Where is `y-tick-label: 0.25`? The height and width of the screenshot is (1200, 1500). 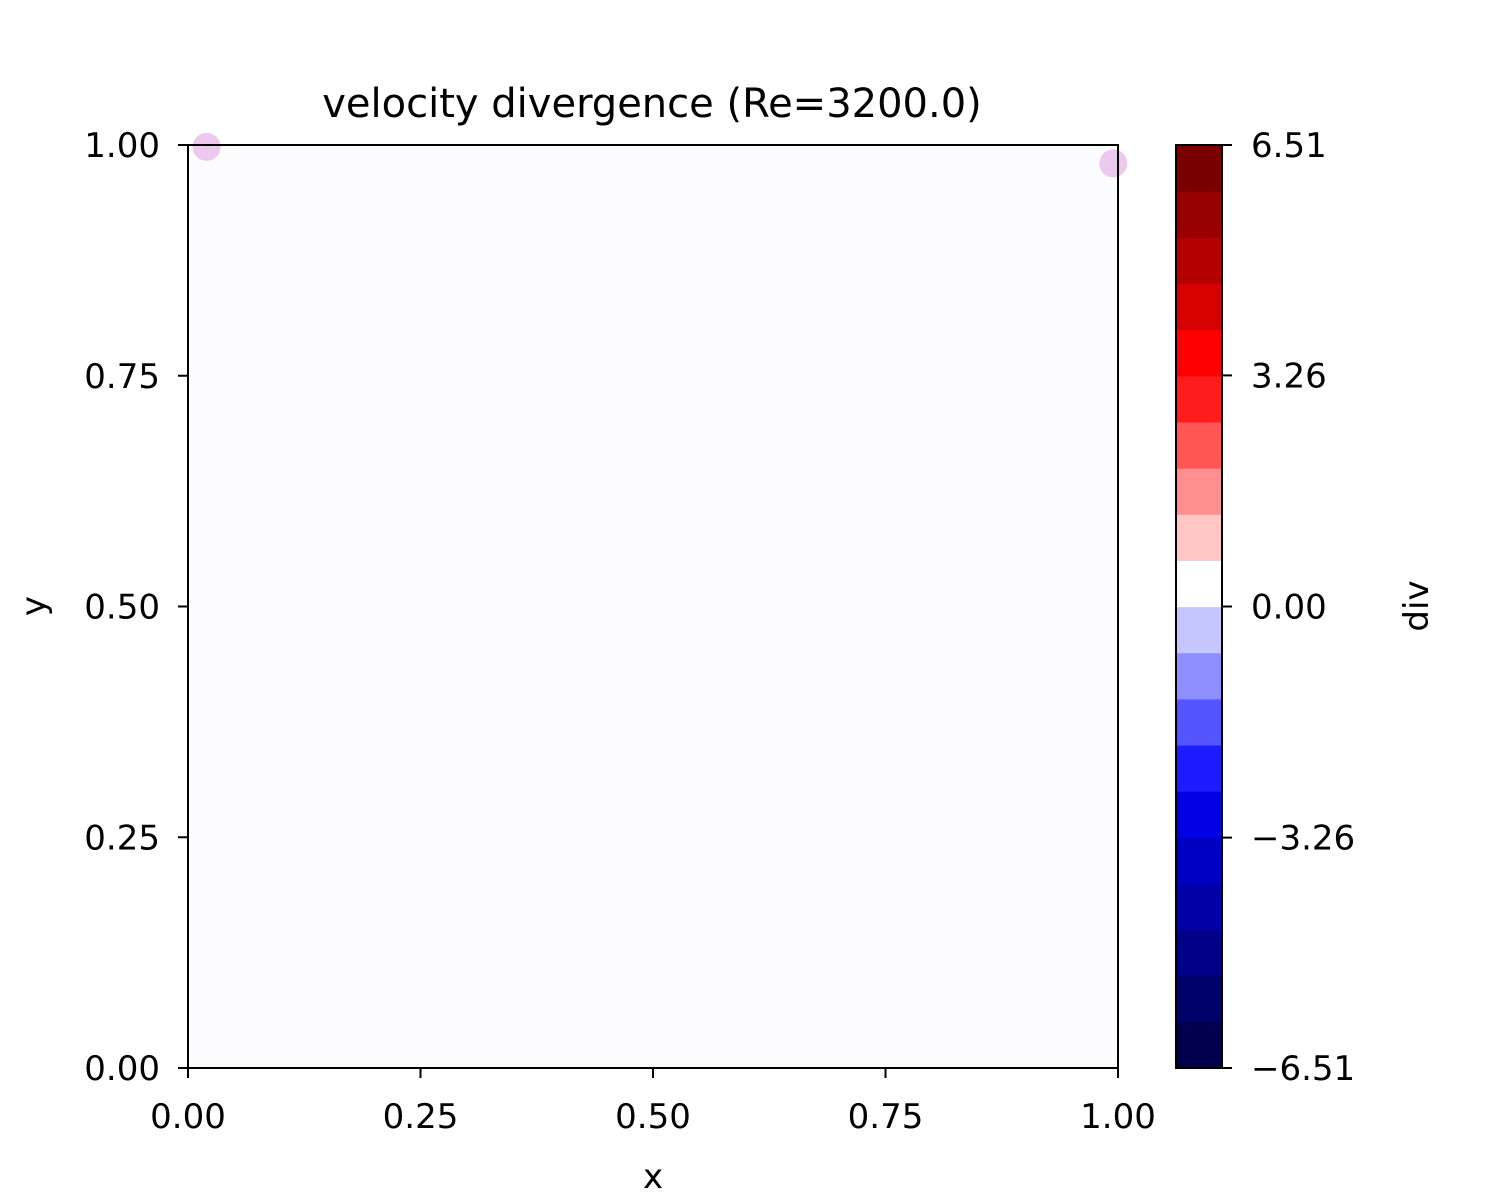
y-tick-label: 0.25 is located at coordinates (122, 838).